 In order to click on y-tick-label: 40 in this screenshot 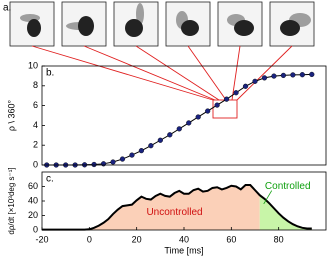, I will do `click(33, 200)`.